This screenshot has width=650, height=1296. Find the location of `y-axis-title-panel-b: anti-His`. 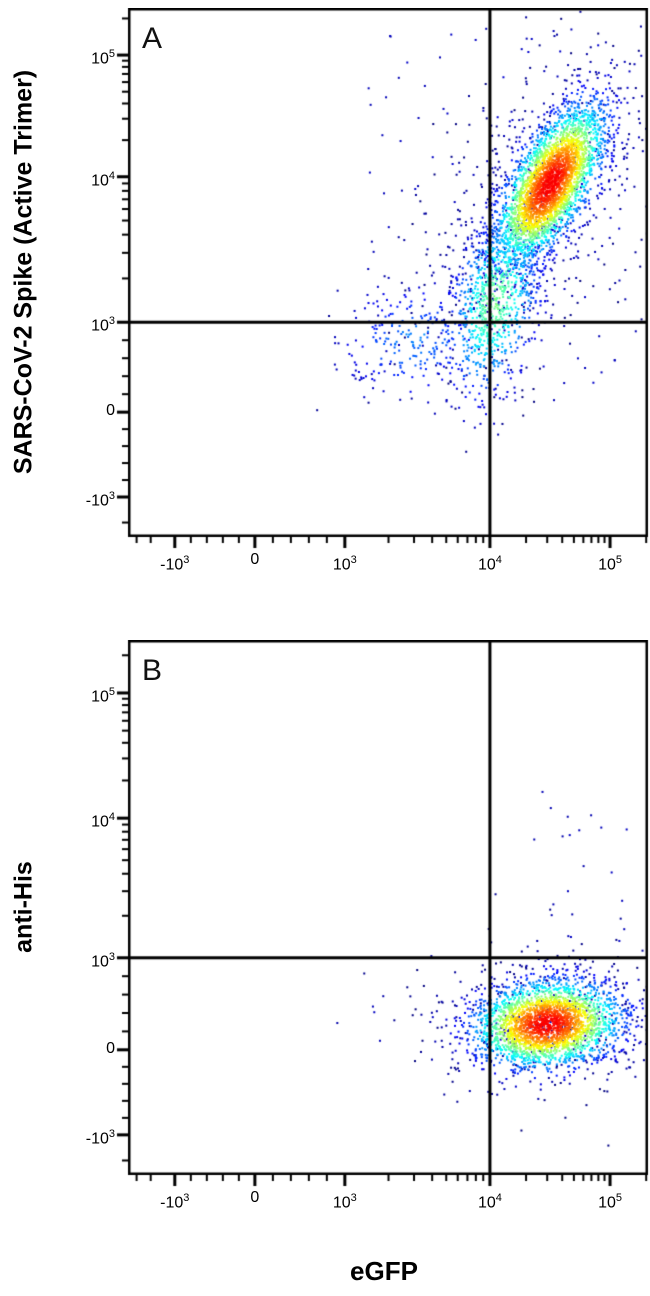

y-axis-title-panel-b: anti-His is located at coordinates (23, 907).